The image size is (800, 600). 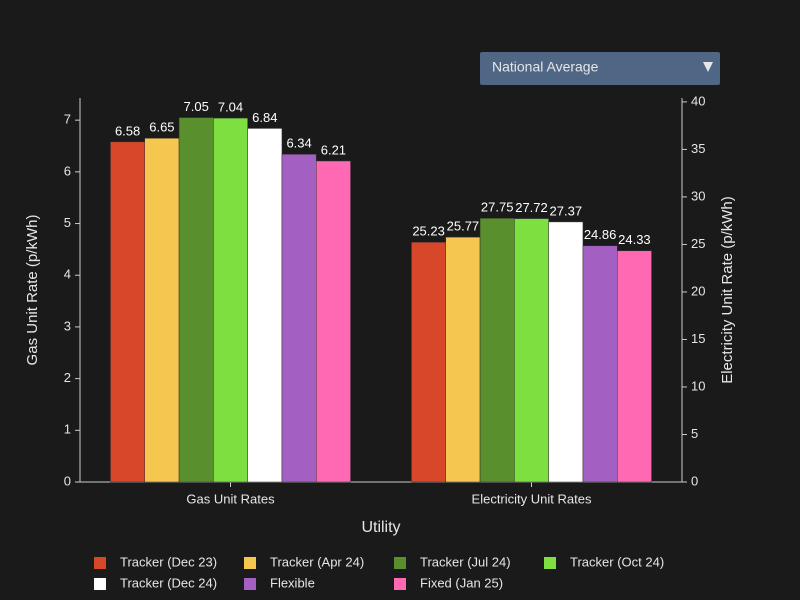 What do you see at coordinates (698, 385) in the screenshot?
I see `y2-tick-label: 10` at bounding box center [698, 385].